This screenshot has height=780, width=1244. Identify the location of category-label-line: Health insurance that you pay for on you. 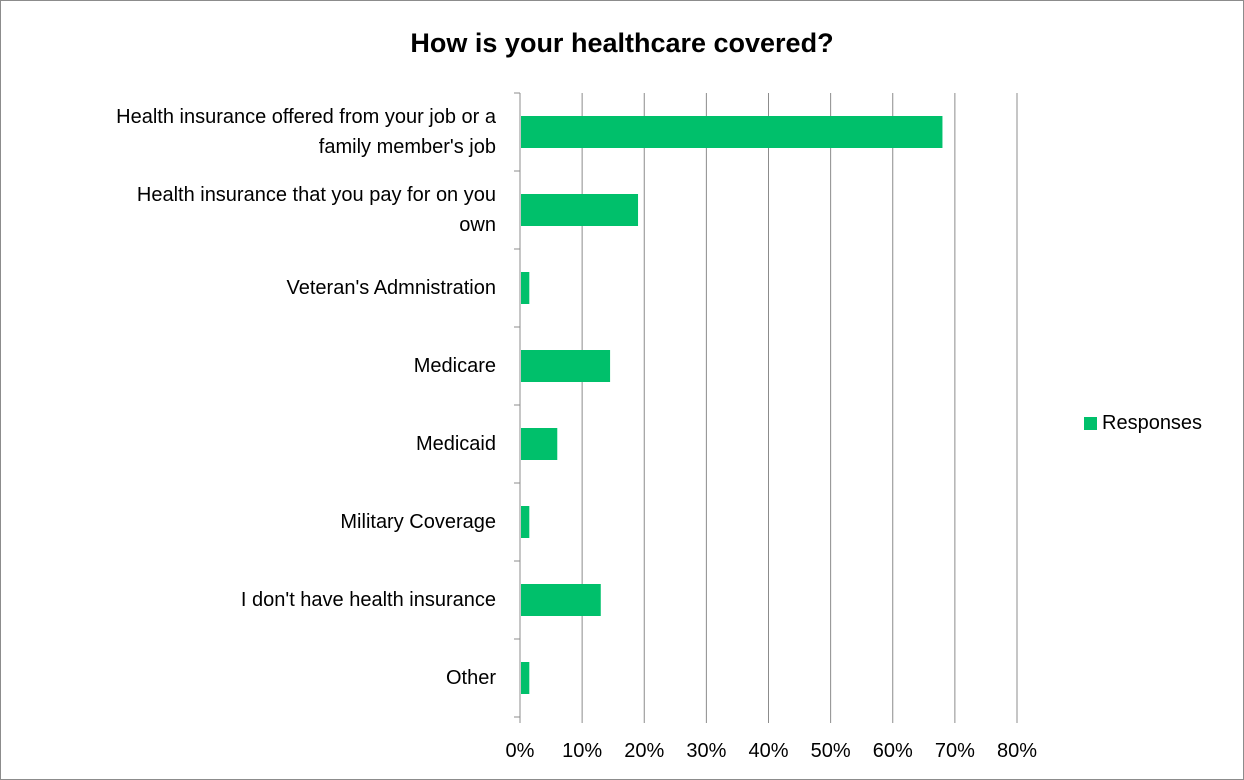
(316, 195).